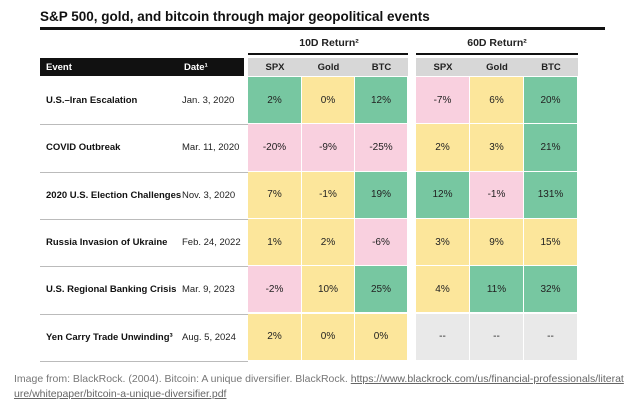  Describe the element at coordinates (322, 28) in the screenshot. I see `title-rule` at that location.